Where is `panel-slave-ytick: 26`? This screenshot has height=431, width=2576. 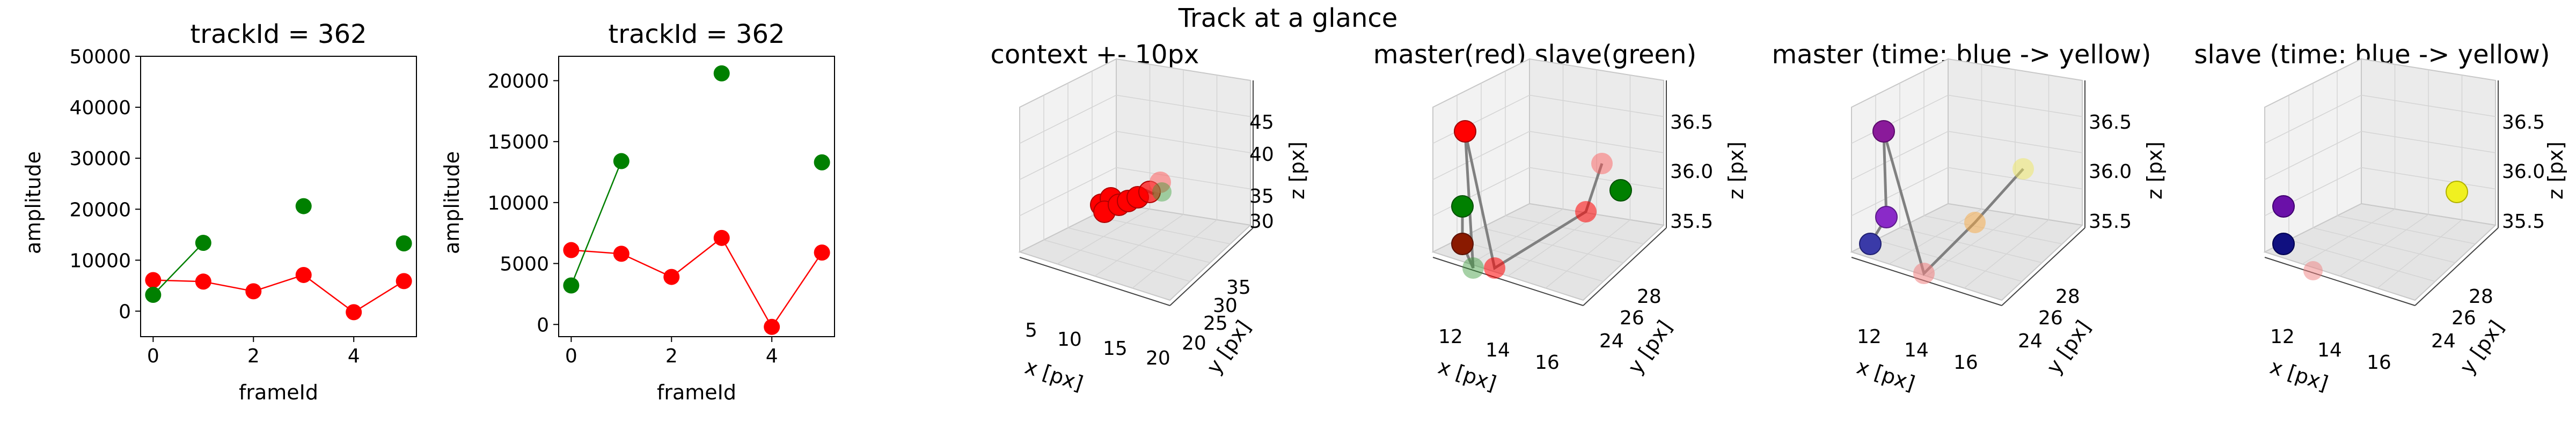
panel-slave-ytick: 26 is located at coordinates (2463, 318).